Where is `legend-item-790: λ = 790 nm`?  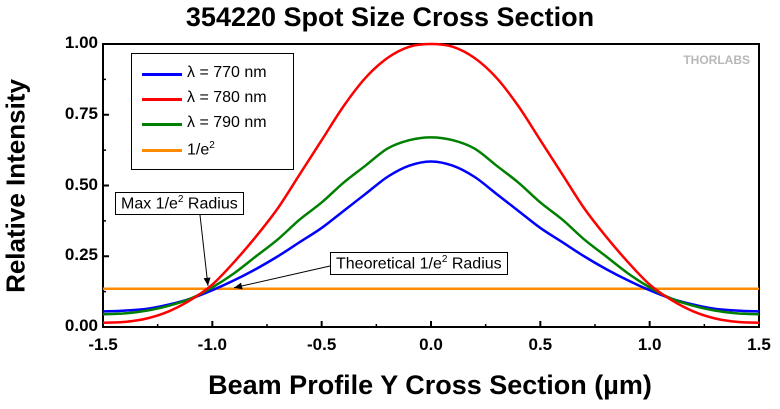 legend-item-790: λ = 790 nm is located at coordinates (212, 124).